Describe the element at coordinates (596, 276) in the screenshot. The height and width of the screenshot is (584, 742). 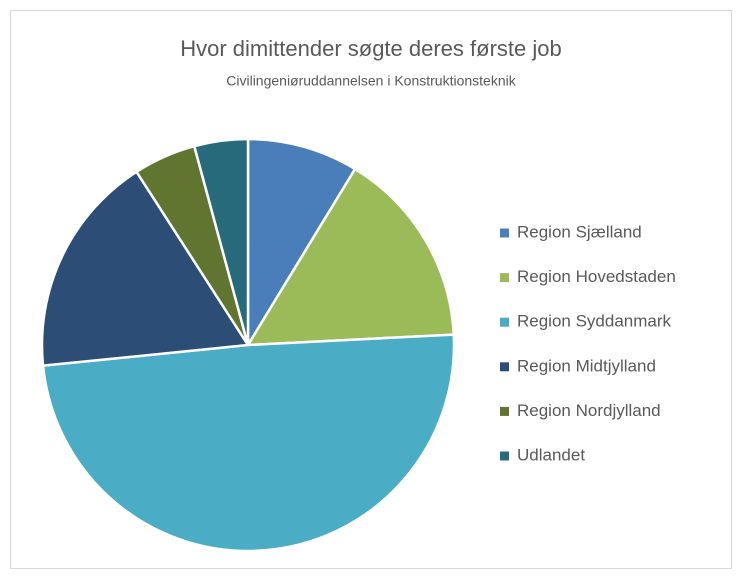
I see `legend-label: Region Hovedstaden` at that location.